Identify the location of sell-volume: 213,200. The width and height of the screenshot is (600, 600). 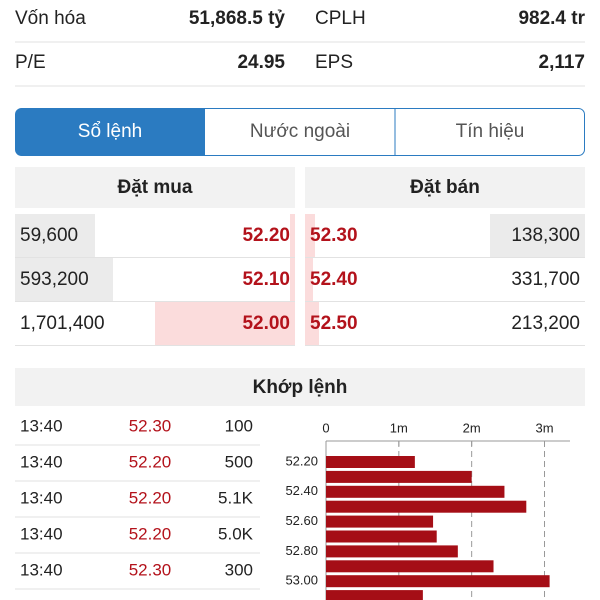
(545, 323).